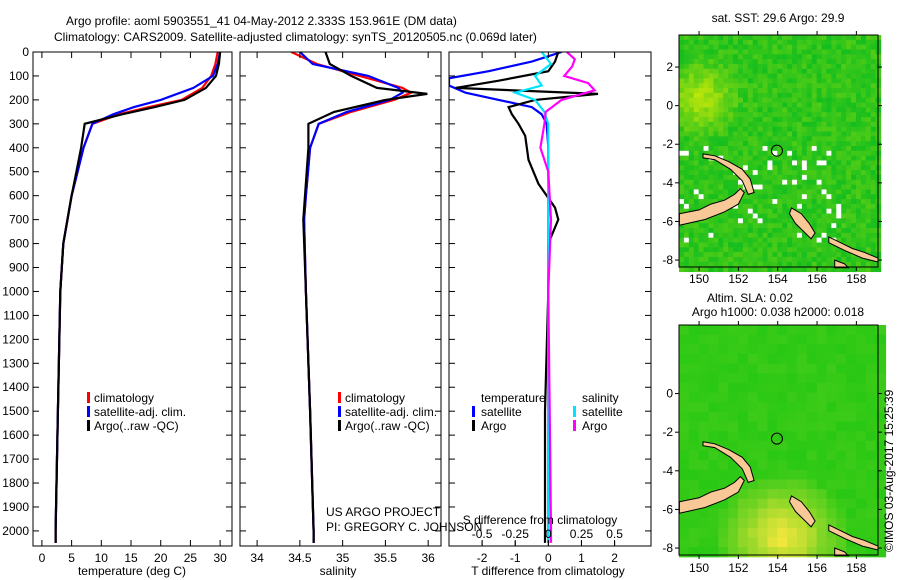 This screenshot has height=580, width=900. Describe the element at coordinates (602, 412) in the screenshot. I see `legend-label: satellite` at that location.